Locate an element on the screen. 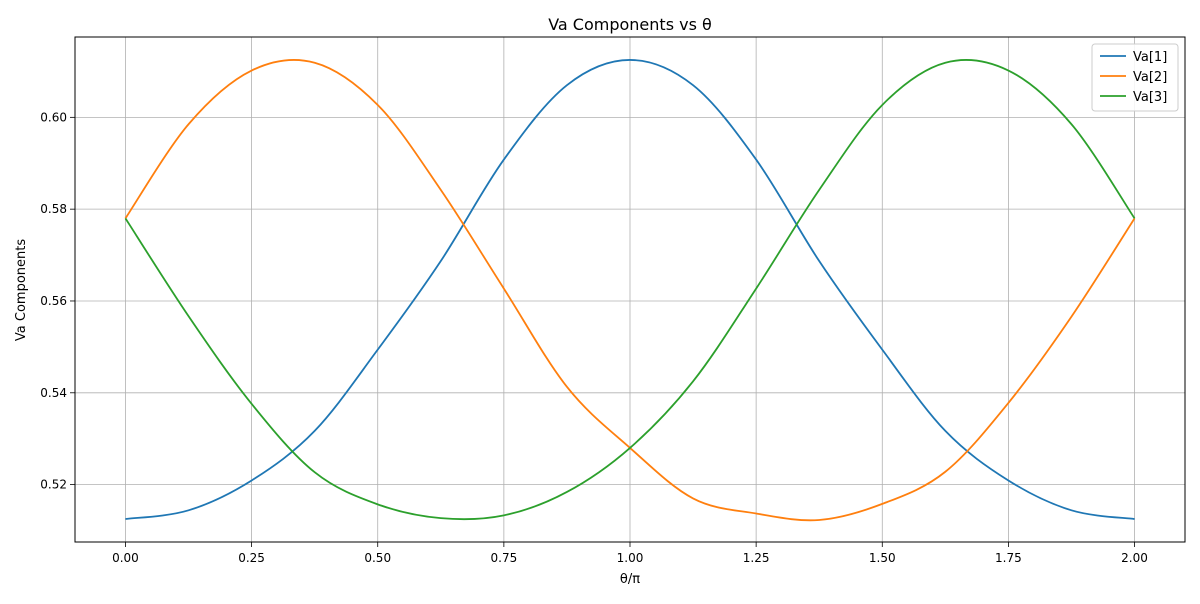 The width and height of the screenshot is (1200, 604). y-tick-label: 0.60 is located at coordinates (53, 117).